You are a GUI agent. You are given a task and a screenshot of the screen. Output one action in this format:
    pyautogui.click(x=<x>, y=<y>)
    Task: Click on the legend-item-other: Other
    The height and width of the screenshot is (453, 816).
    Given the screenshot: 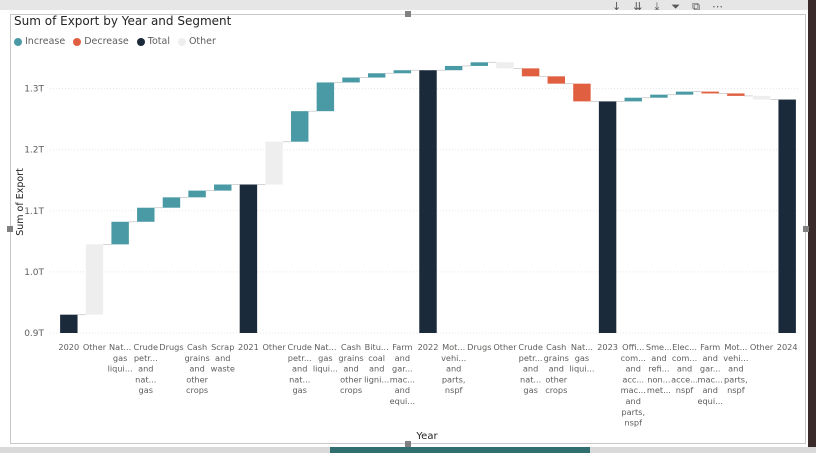 What is the action you would take?
    pyautogui.click(x=196, y=41)
    